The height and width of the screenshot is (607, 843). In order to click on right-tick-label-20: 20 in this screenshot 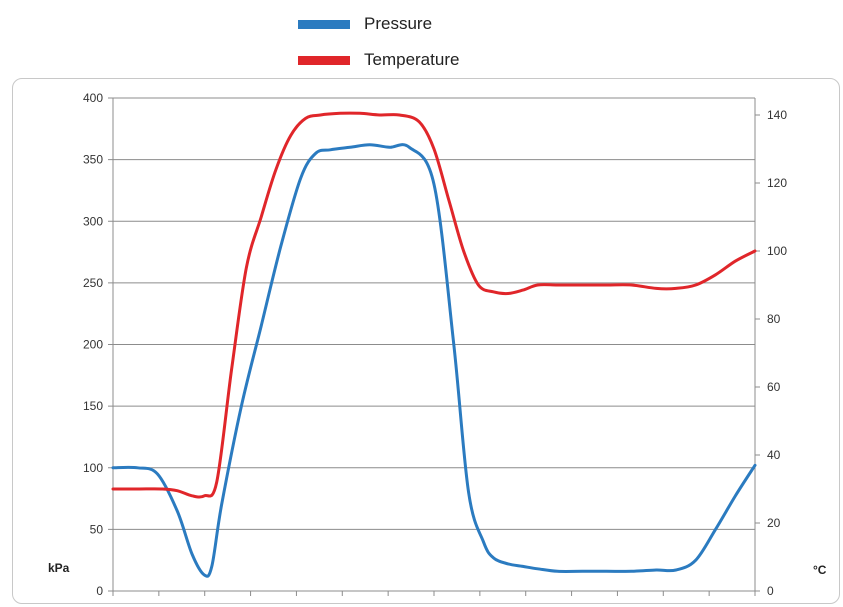, I will do `click(774, 523)`.